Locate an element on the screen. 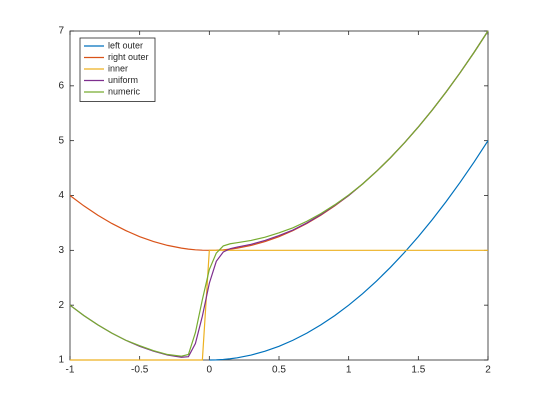  x-tick-label: -1 is located at coordinates (70, 370).